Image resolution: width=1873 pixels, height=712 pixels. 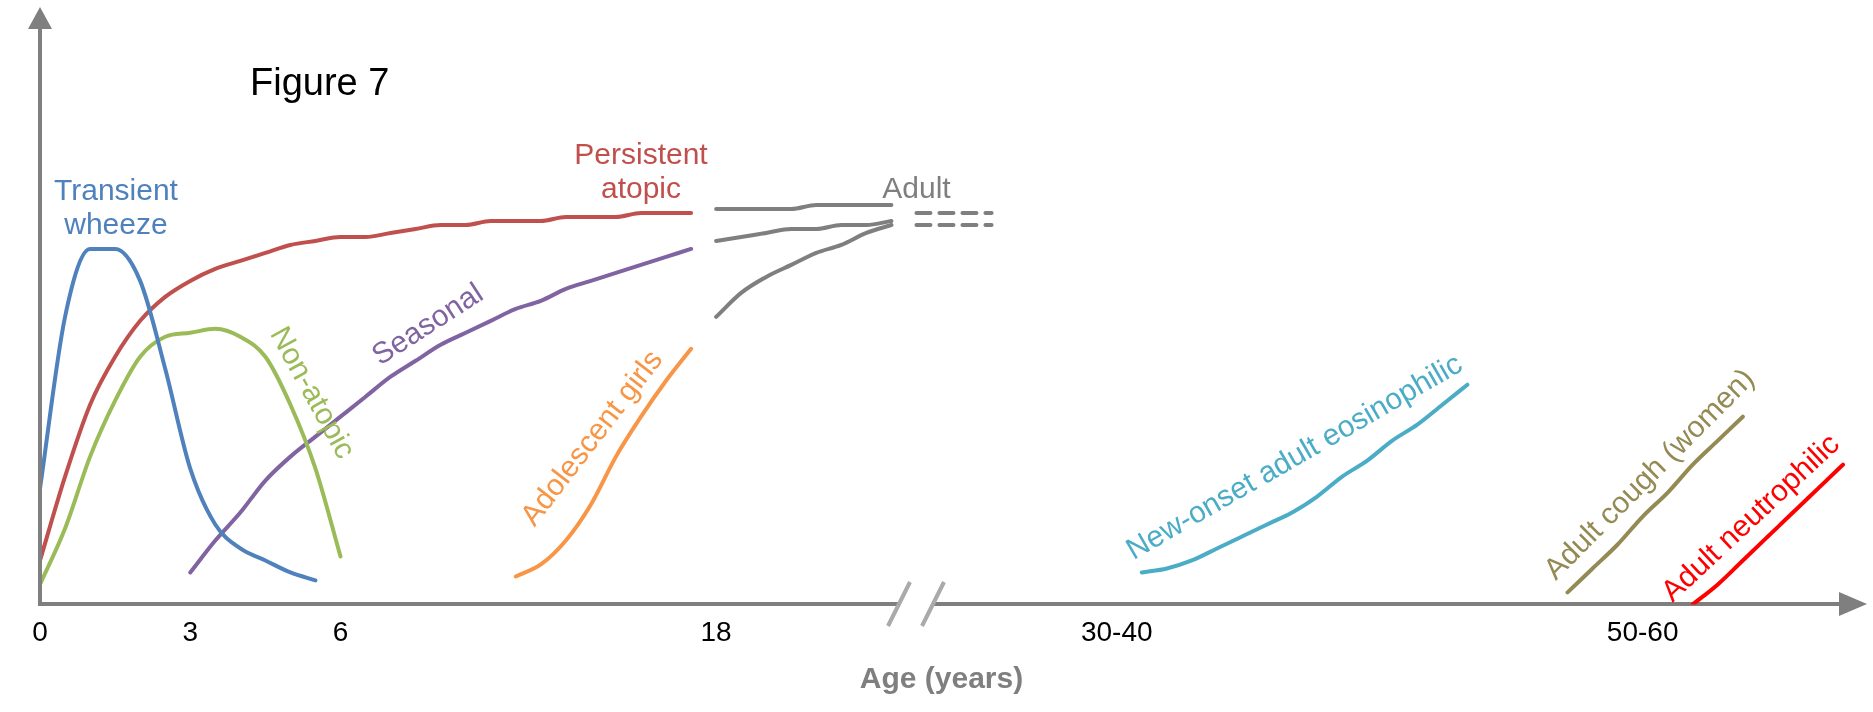 I want to click on chart-title: Figure 7, so click(x=320, y=82).